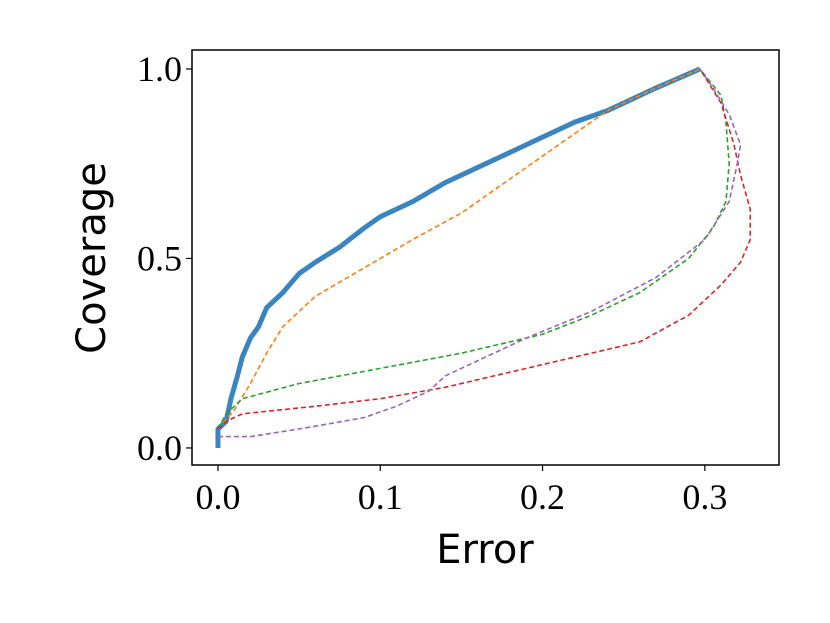 The width and height of the screenshot is (830, 623). Describe the element at coordinates (159, 258) in the screenshot. I see `y-tick-label: 0.5` at that location.